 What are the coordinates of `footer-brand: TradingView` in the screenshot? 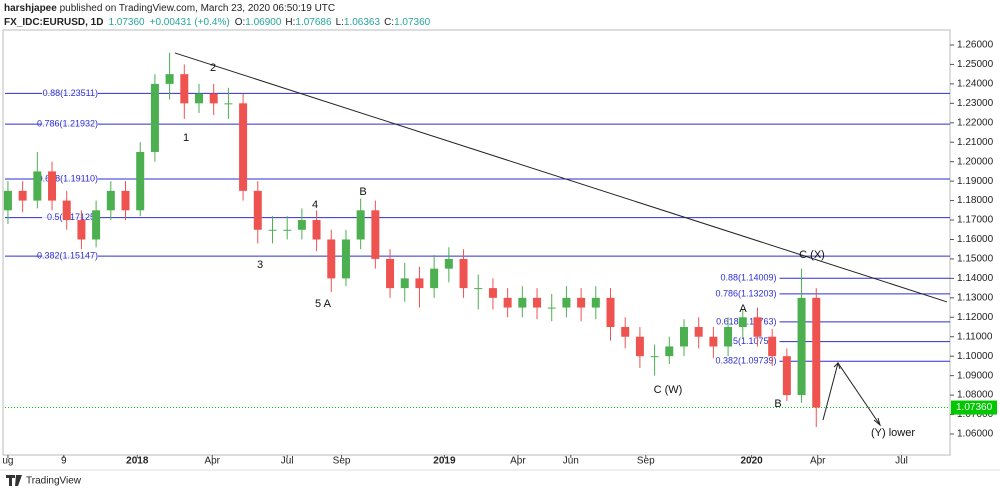 It's located at (54, 481).